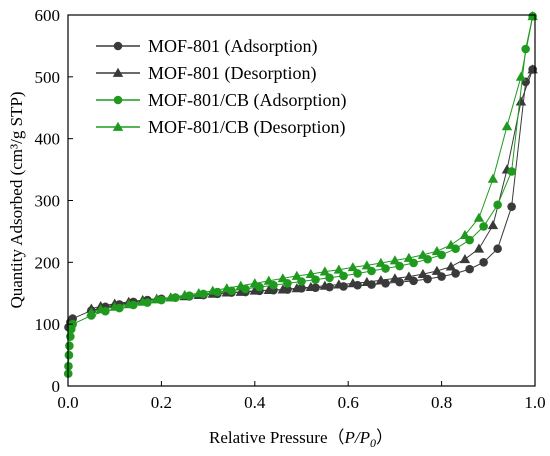 This screenshot has width=550, height=456. What do you see at coordinates (373, 443) in the screenshot?
I see `x-axis-title-sub: 0` at bounding box center [373, 443].